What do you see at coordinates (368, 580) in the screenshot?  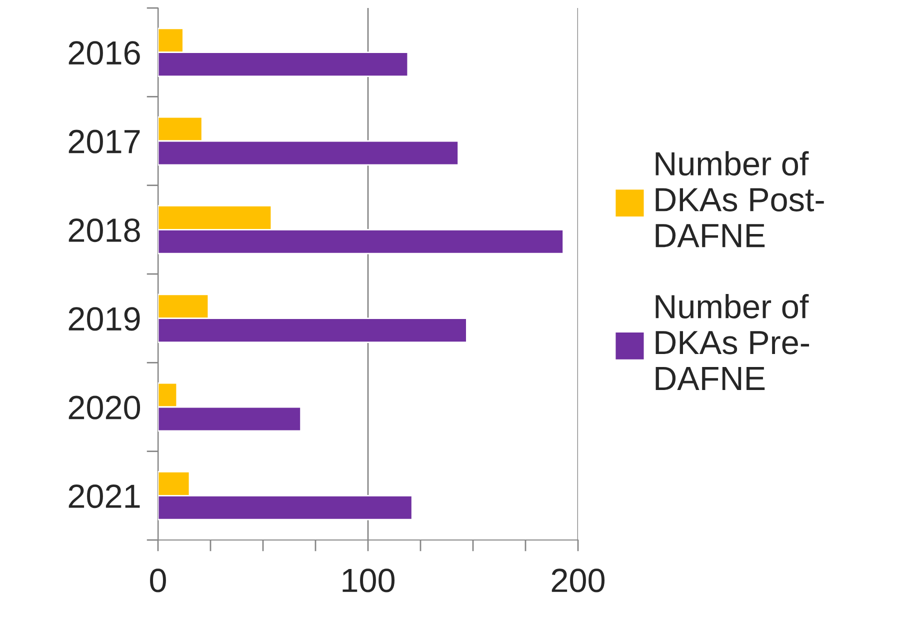 I see `x-tick-label: 100` at bounding box center [368, 580].